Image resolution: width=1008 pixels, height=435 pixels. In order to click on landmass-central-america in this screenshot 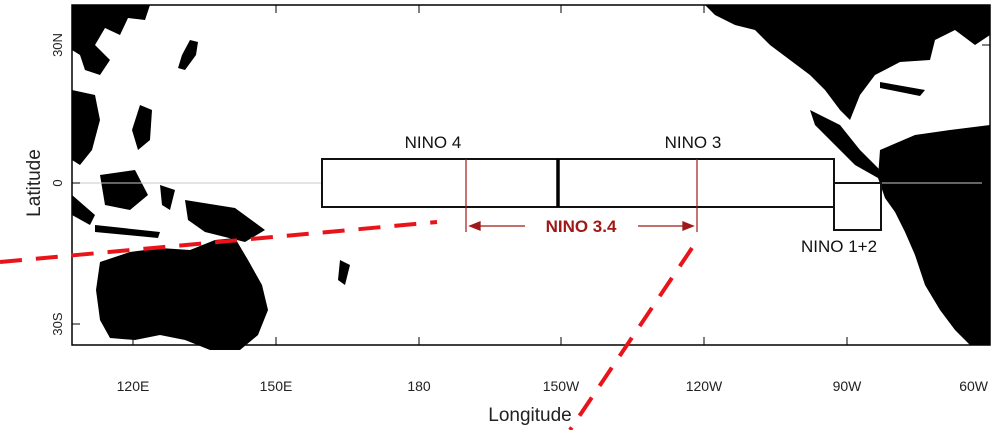, I will do `click(845, 144)`.